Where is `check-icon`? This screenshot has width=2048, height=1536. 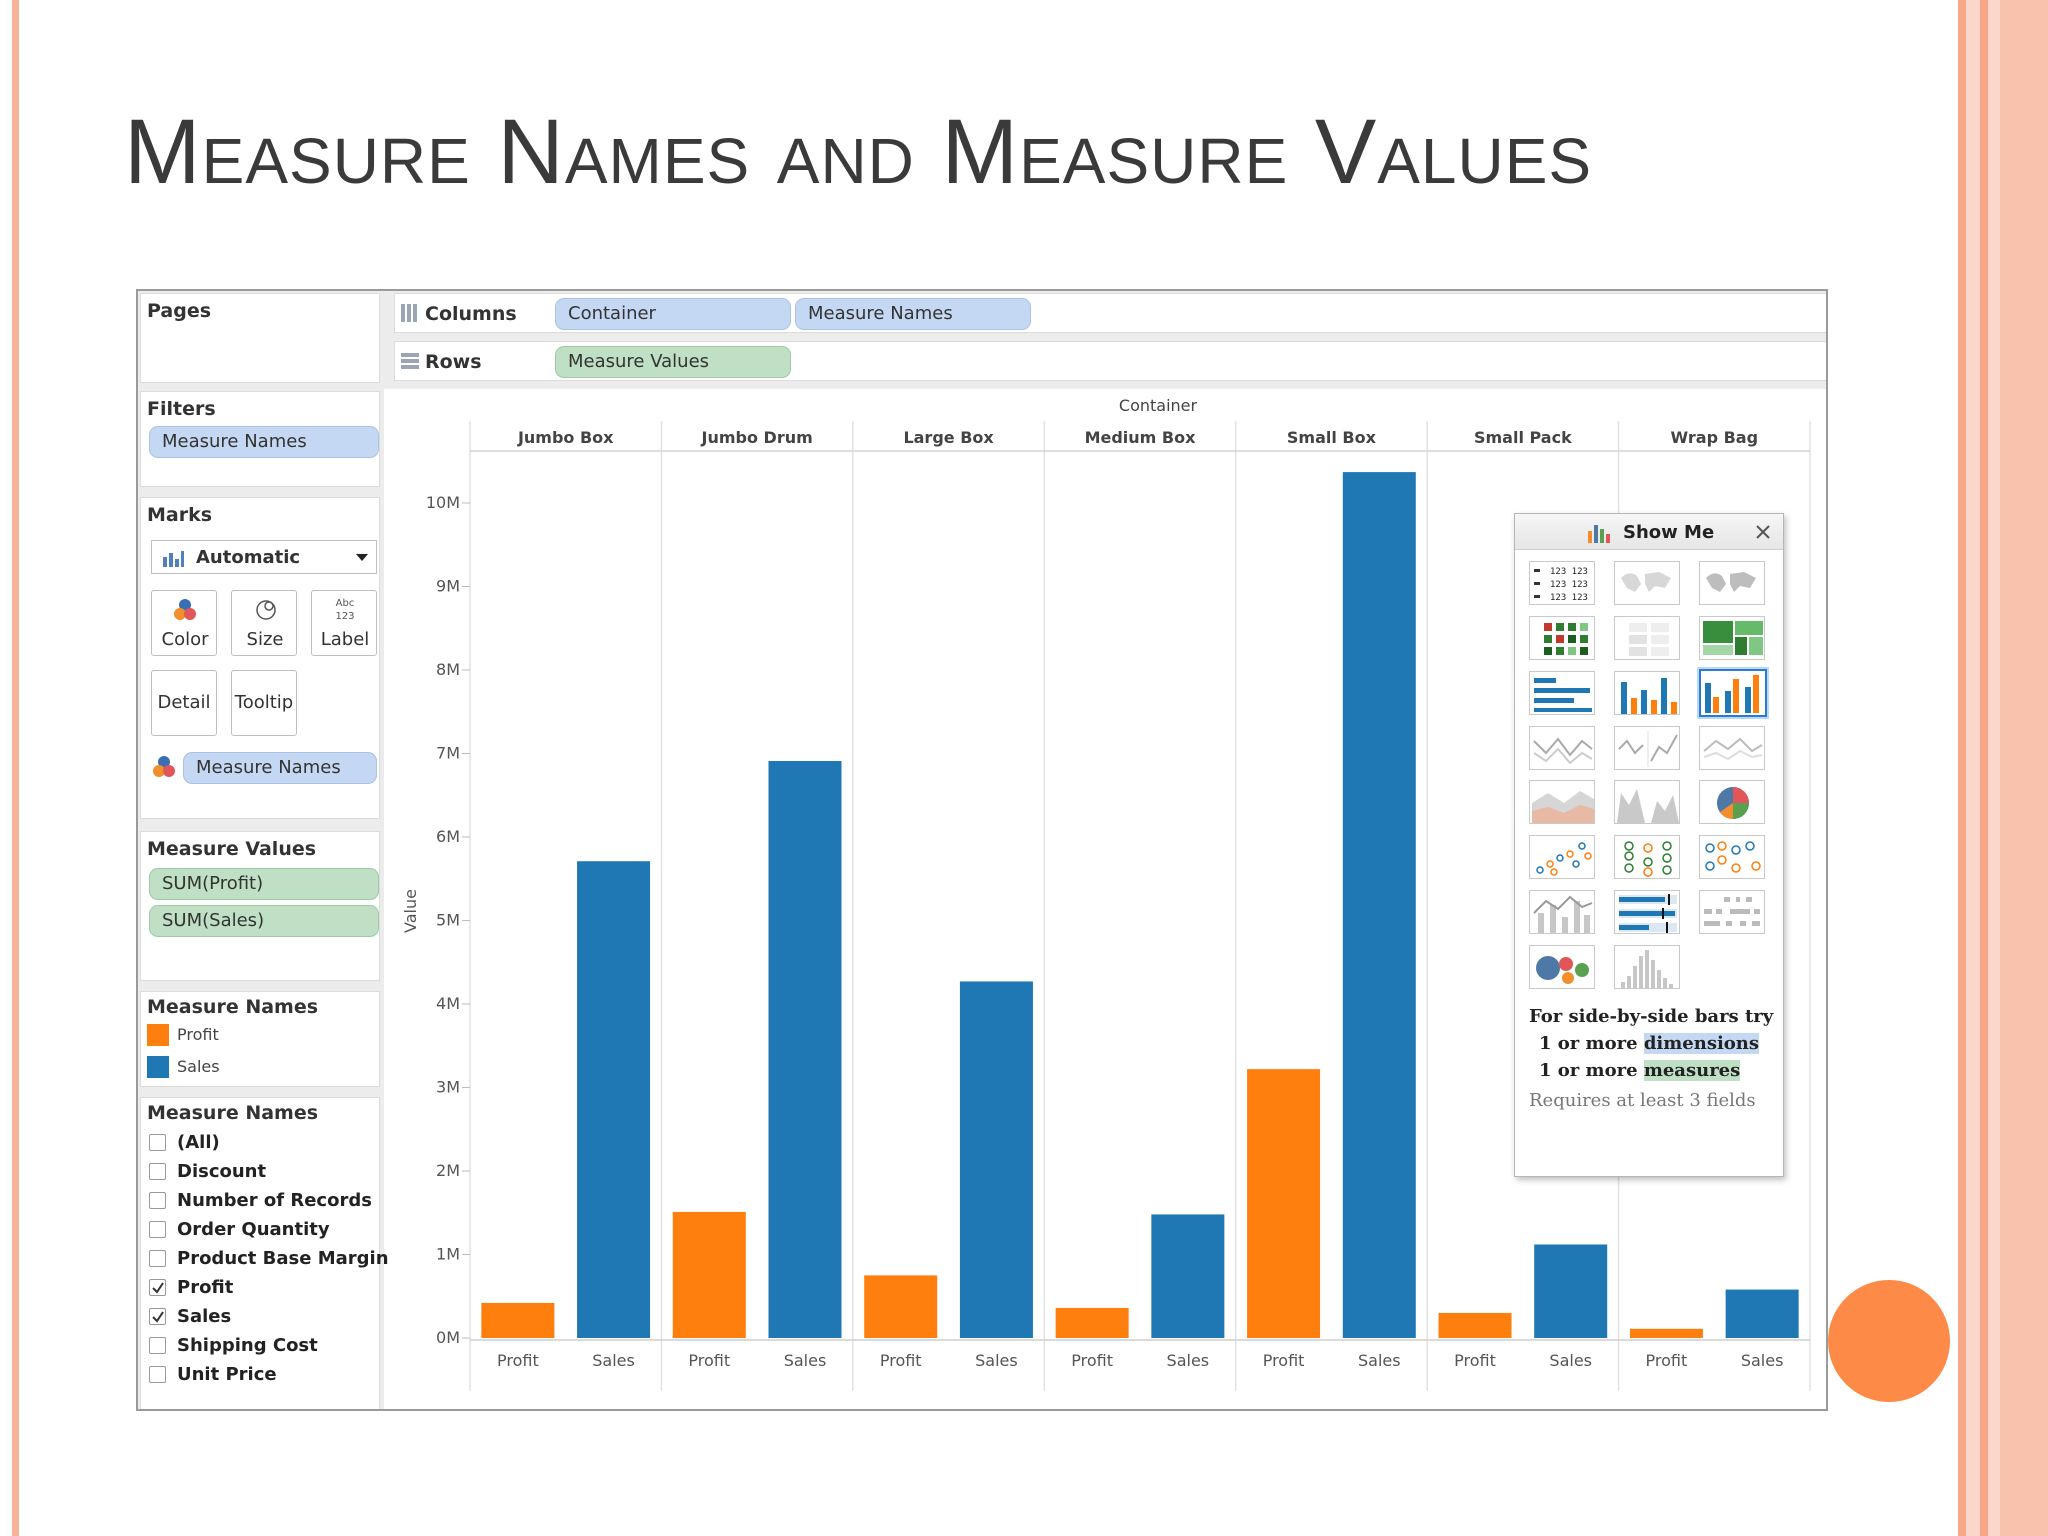
check-icon is located at coordinates (158, 1288).